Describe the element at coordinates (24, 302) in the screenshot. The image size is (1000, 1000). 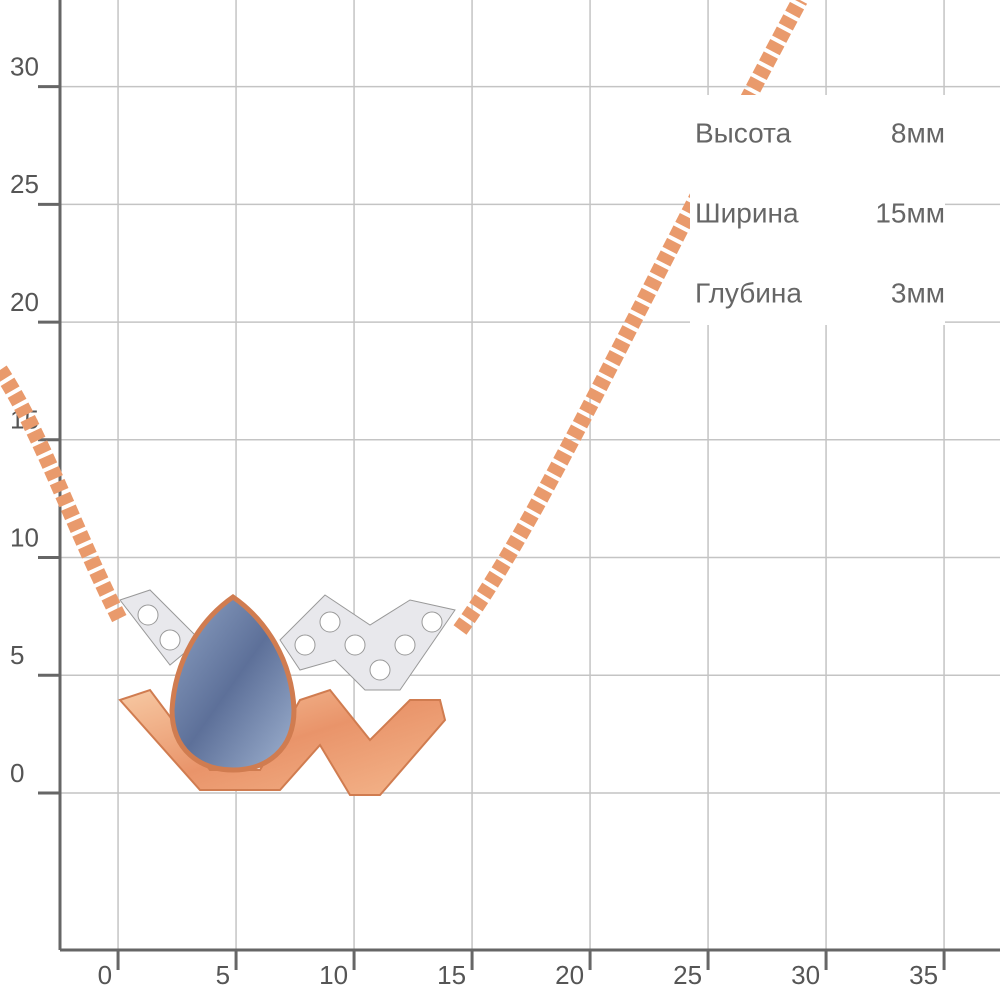
I see `y-tick-label: 20` at that location.